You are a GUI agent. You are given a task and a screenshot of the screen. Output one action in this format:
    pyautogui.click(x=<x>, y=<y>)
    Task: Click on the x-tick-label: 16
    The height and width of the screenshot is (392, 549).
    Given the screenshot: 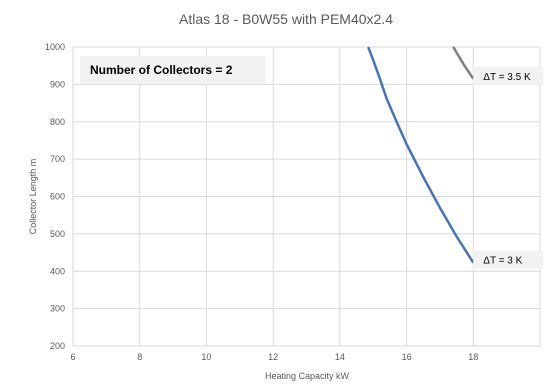 What is the action you would take?
    pyautogui.click(x=407, y=357)
    